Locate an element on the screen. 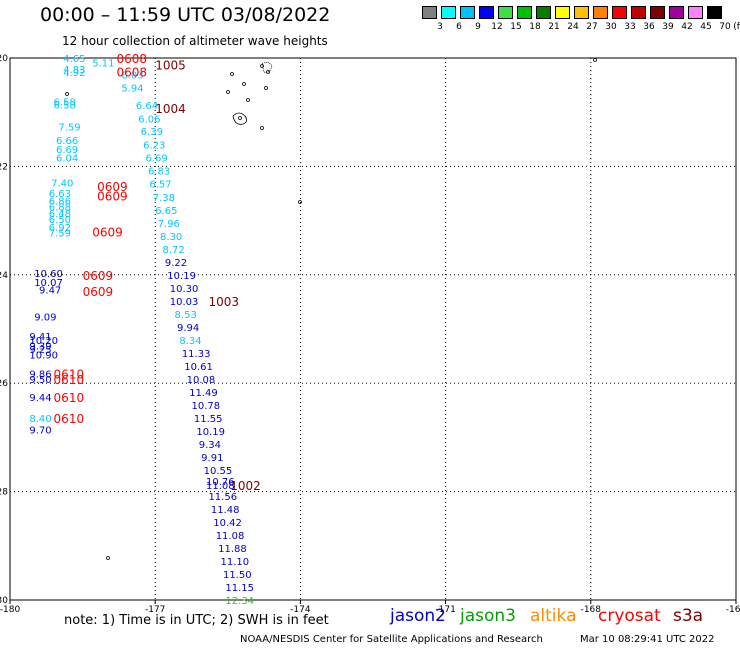 The height and width of the screenshot is (650, 740). wave-height-label: 12.34 is located at coordinates (239, 601).